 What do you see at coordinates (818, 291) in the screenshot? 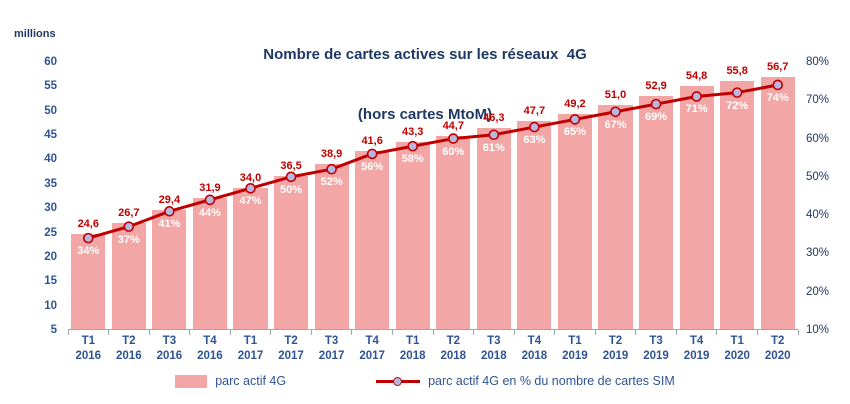
I see `y-right-tick-label: 20%` at bounding box center [818, 291].